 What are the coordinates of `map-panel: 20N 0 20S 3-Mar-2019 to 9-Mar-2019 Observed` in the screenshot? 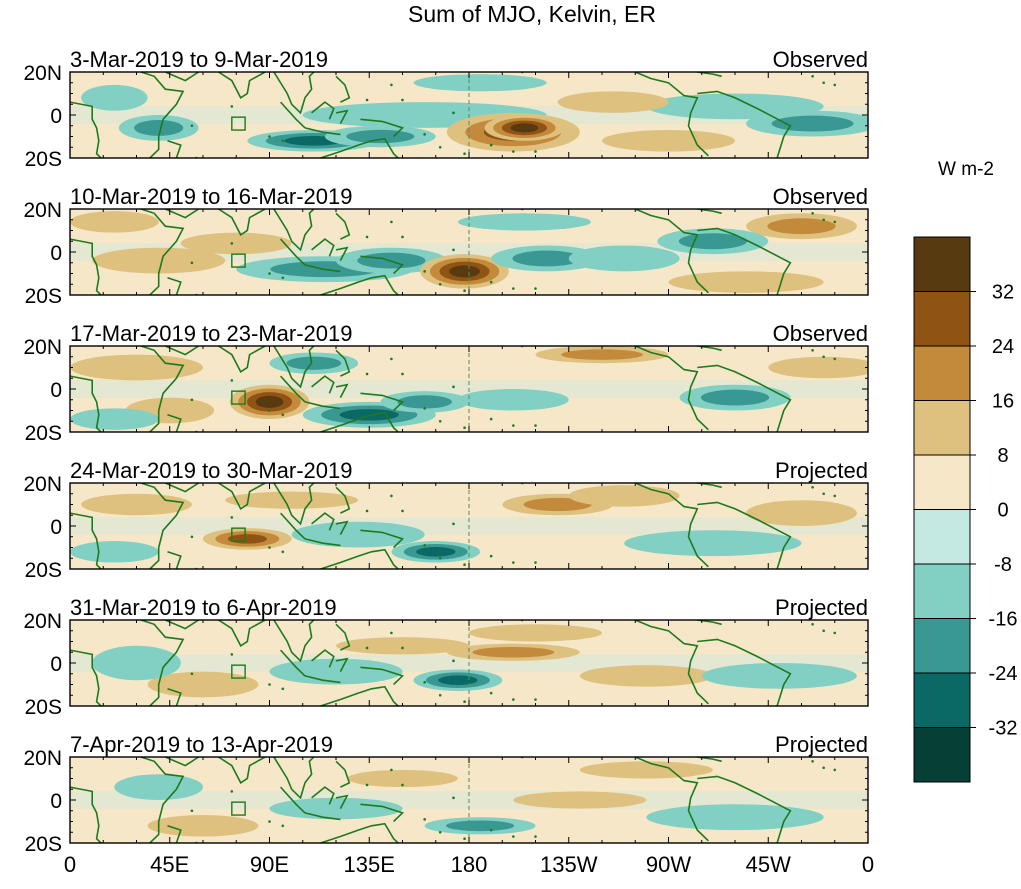 It's located at (446, 109).